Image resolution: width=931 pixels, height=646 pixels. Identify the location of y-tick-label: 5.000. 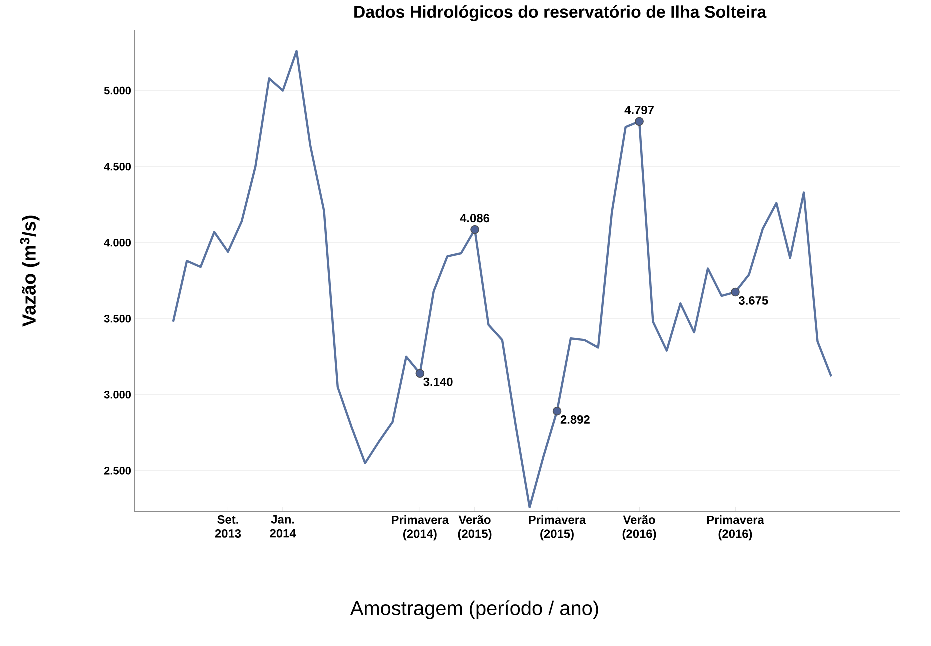
(118, 90).